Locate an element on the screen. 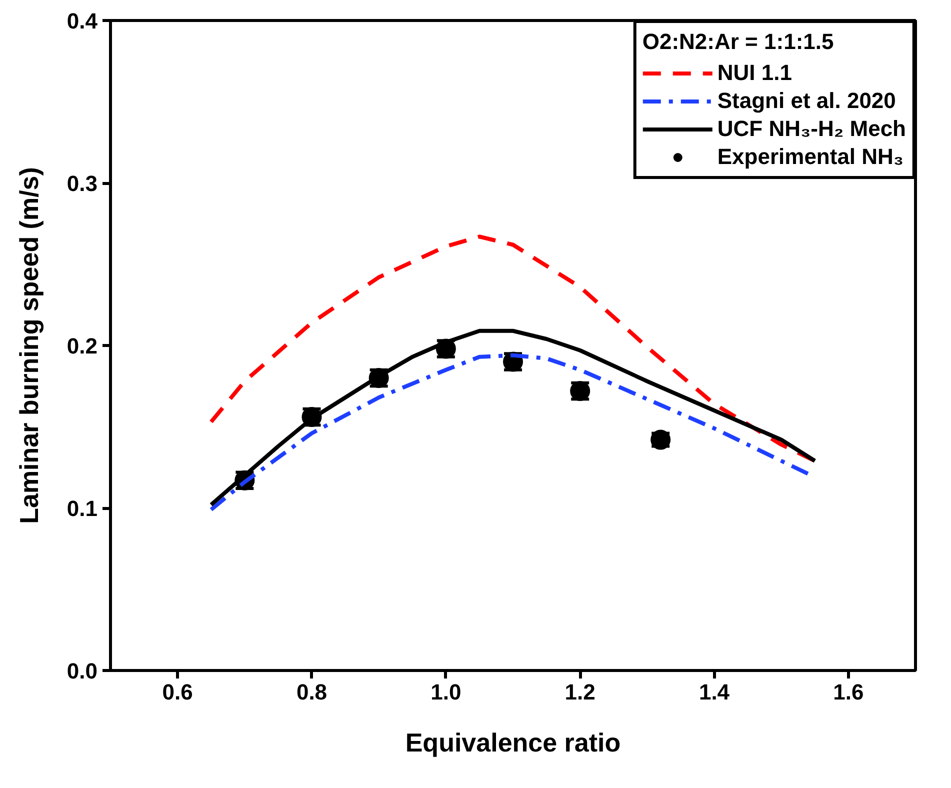  y-tick-label: 0.0 is located at coordinates (82, 671).